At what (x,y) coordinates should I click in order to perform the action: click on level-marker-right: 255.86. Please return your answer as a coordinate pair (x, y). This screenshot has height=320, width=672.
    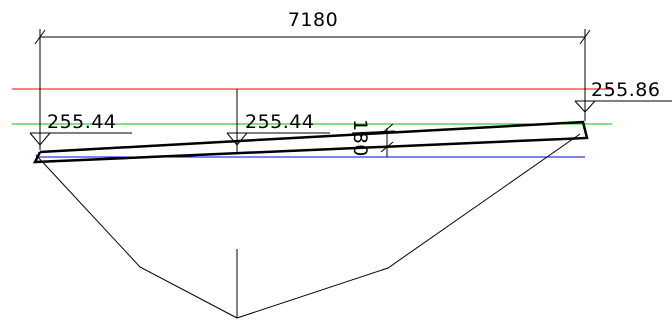
    Looking at the image, I should click on (623, 96).